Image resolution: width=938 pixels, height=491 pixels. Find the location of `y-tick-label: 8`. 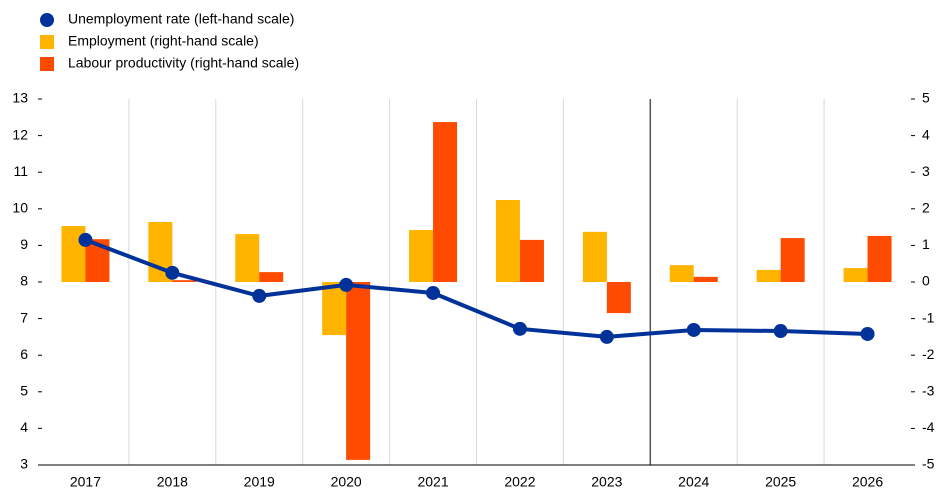

y-tick-label: 8 is located at coordinates (24, 281).